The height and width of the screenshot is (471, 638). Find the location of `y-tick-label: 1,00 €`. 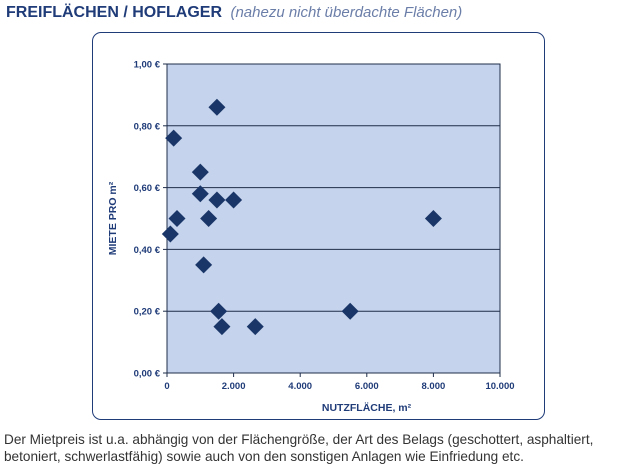

y-tick-label: 1,00 € is located at coordinates (147, 65).